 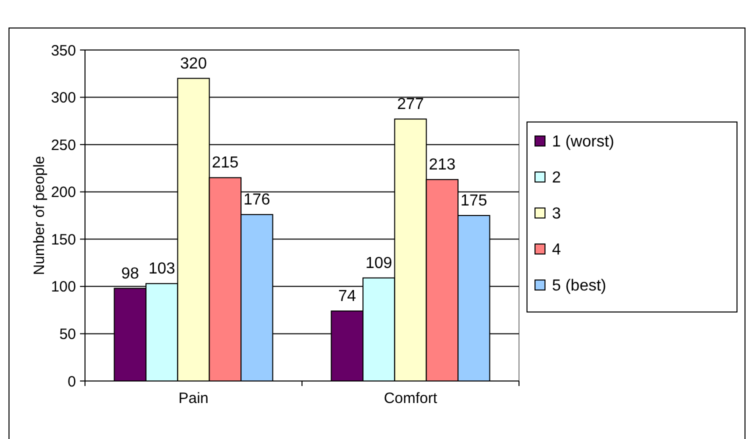 I want to click on legend-label: 2, so click(x=556, y=178).